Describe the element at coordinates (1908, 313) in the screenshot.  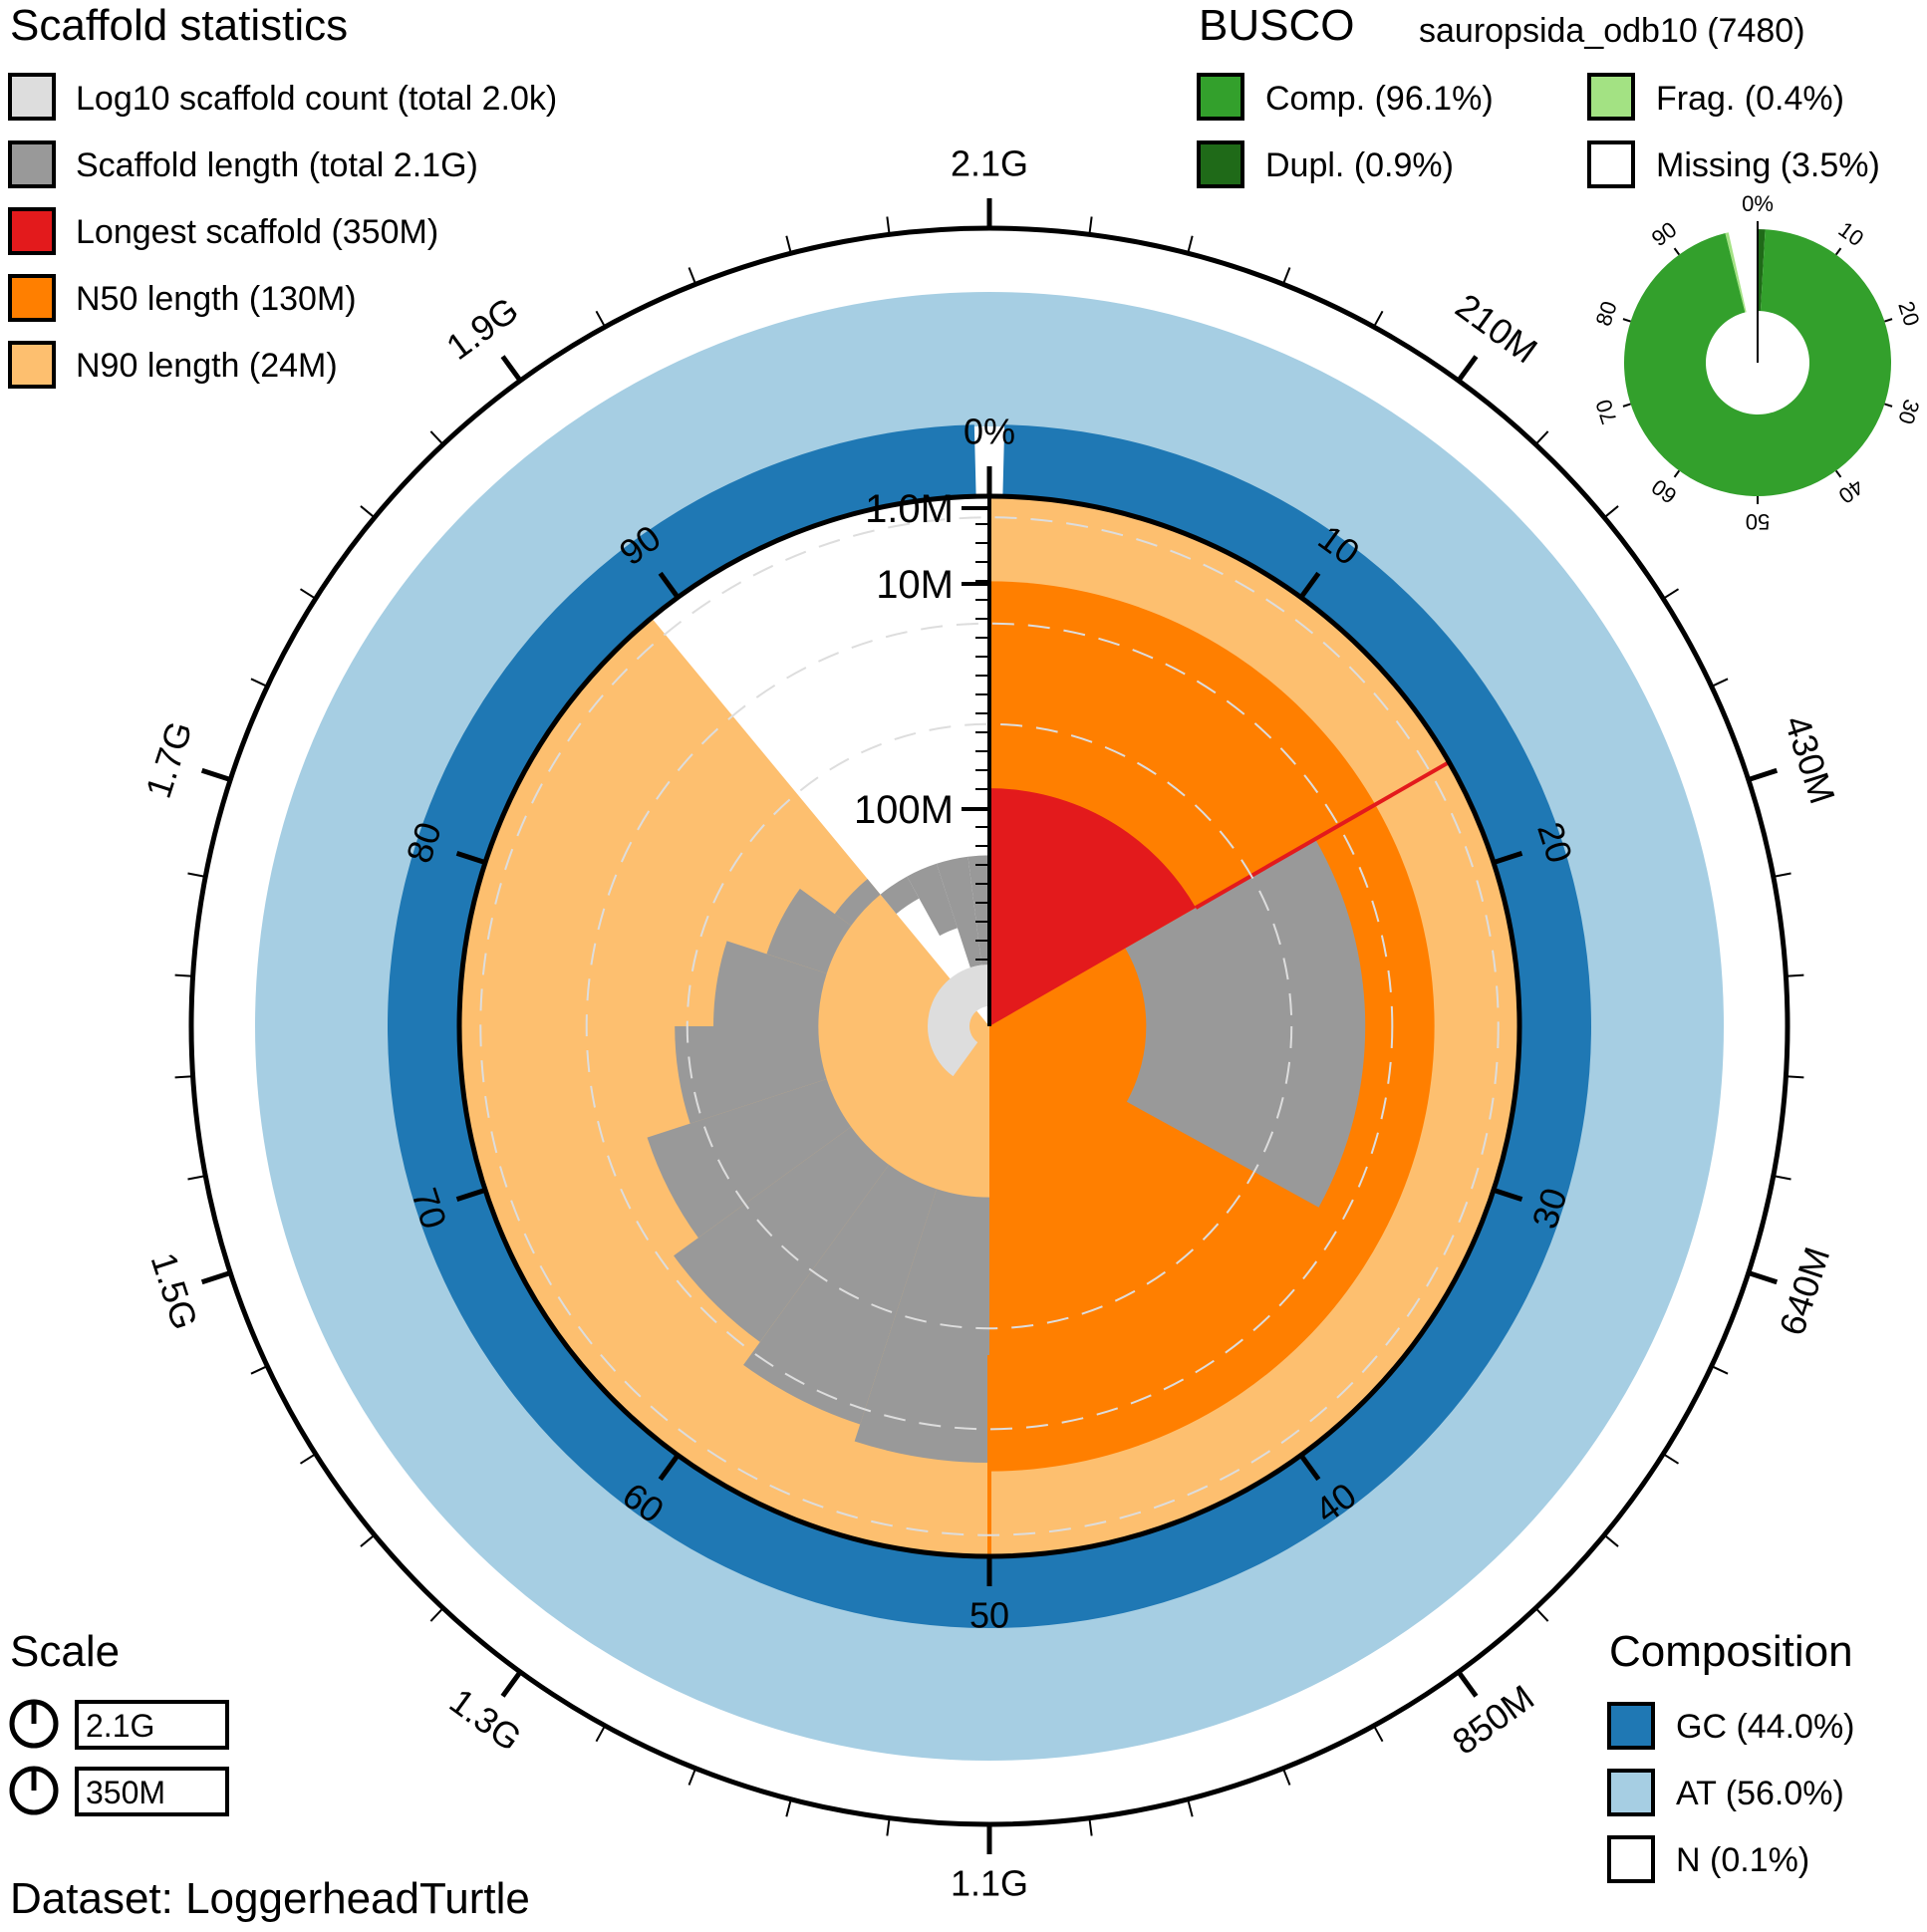
I see `busco-ring-tick-label: 20` at that location.